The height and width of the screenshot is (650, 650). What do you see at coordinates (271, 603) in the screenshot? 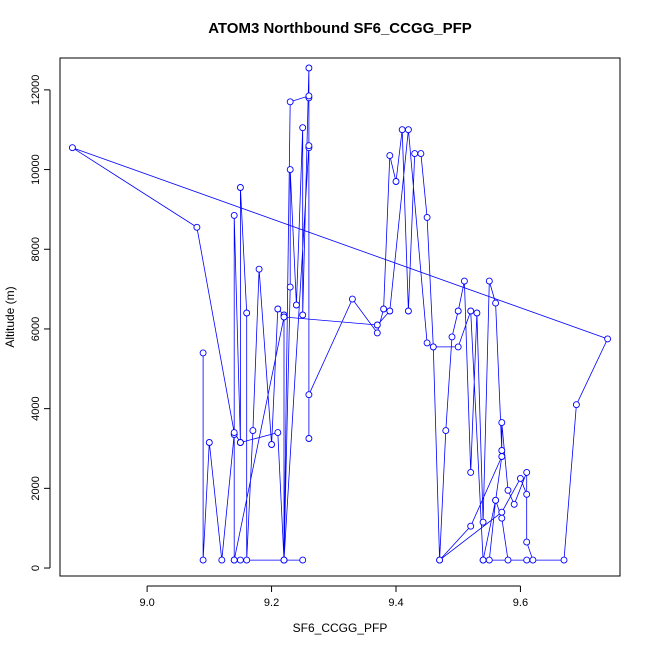
I see `x-tick-label: 9.2` at bounding box center [271, 603].